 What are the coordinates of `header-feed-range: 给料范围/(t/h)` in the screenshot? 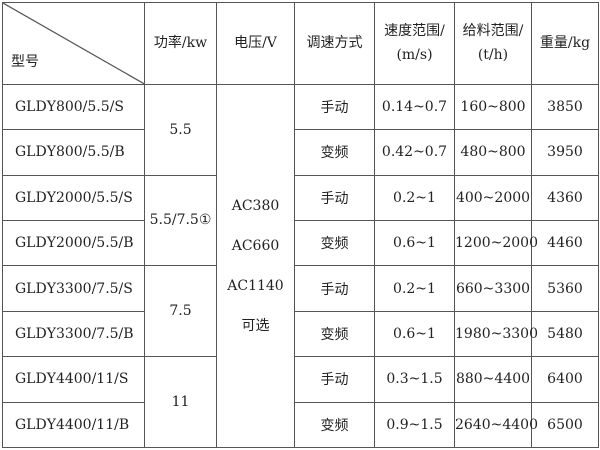 It's located at (493, 43).